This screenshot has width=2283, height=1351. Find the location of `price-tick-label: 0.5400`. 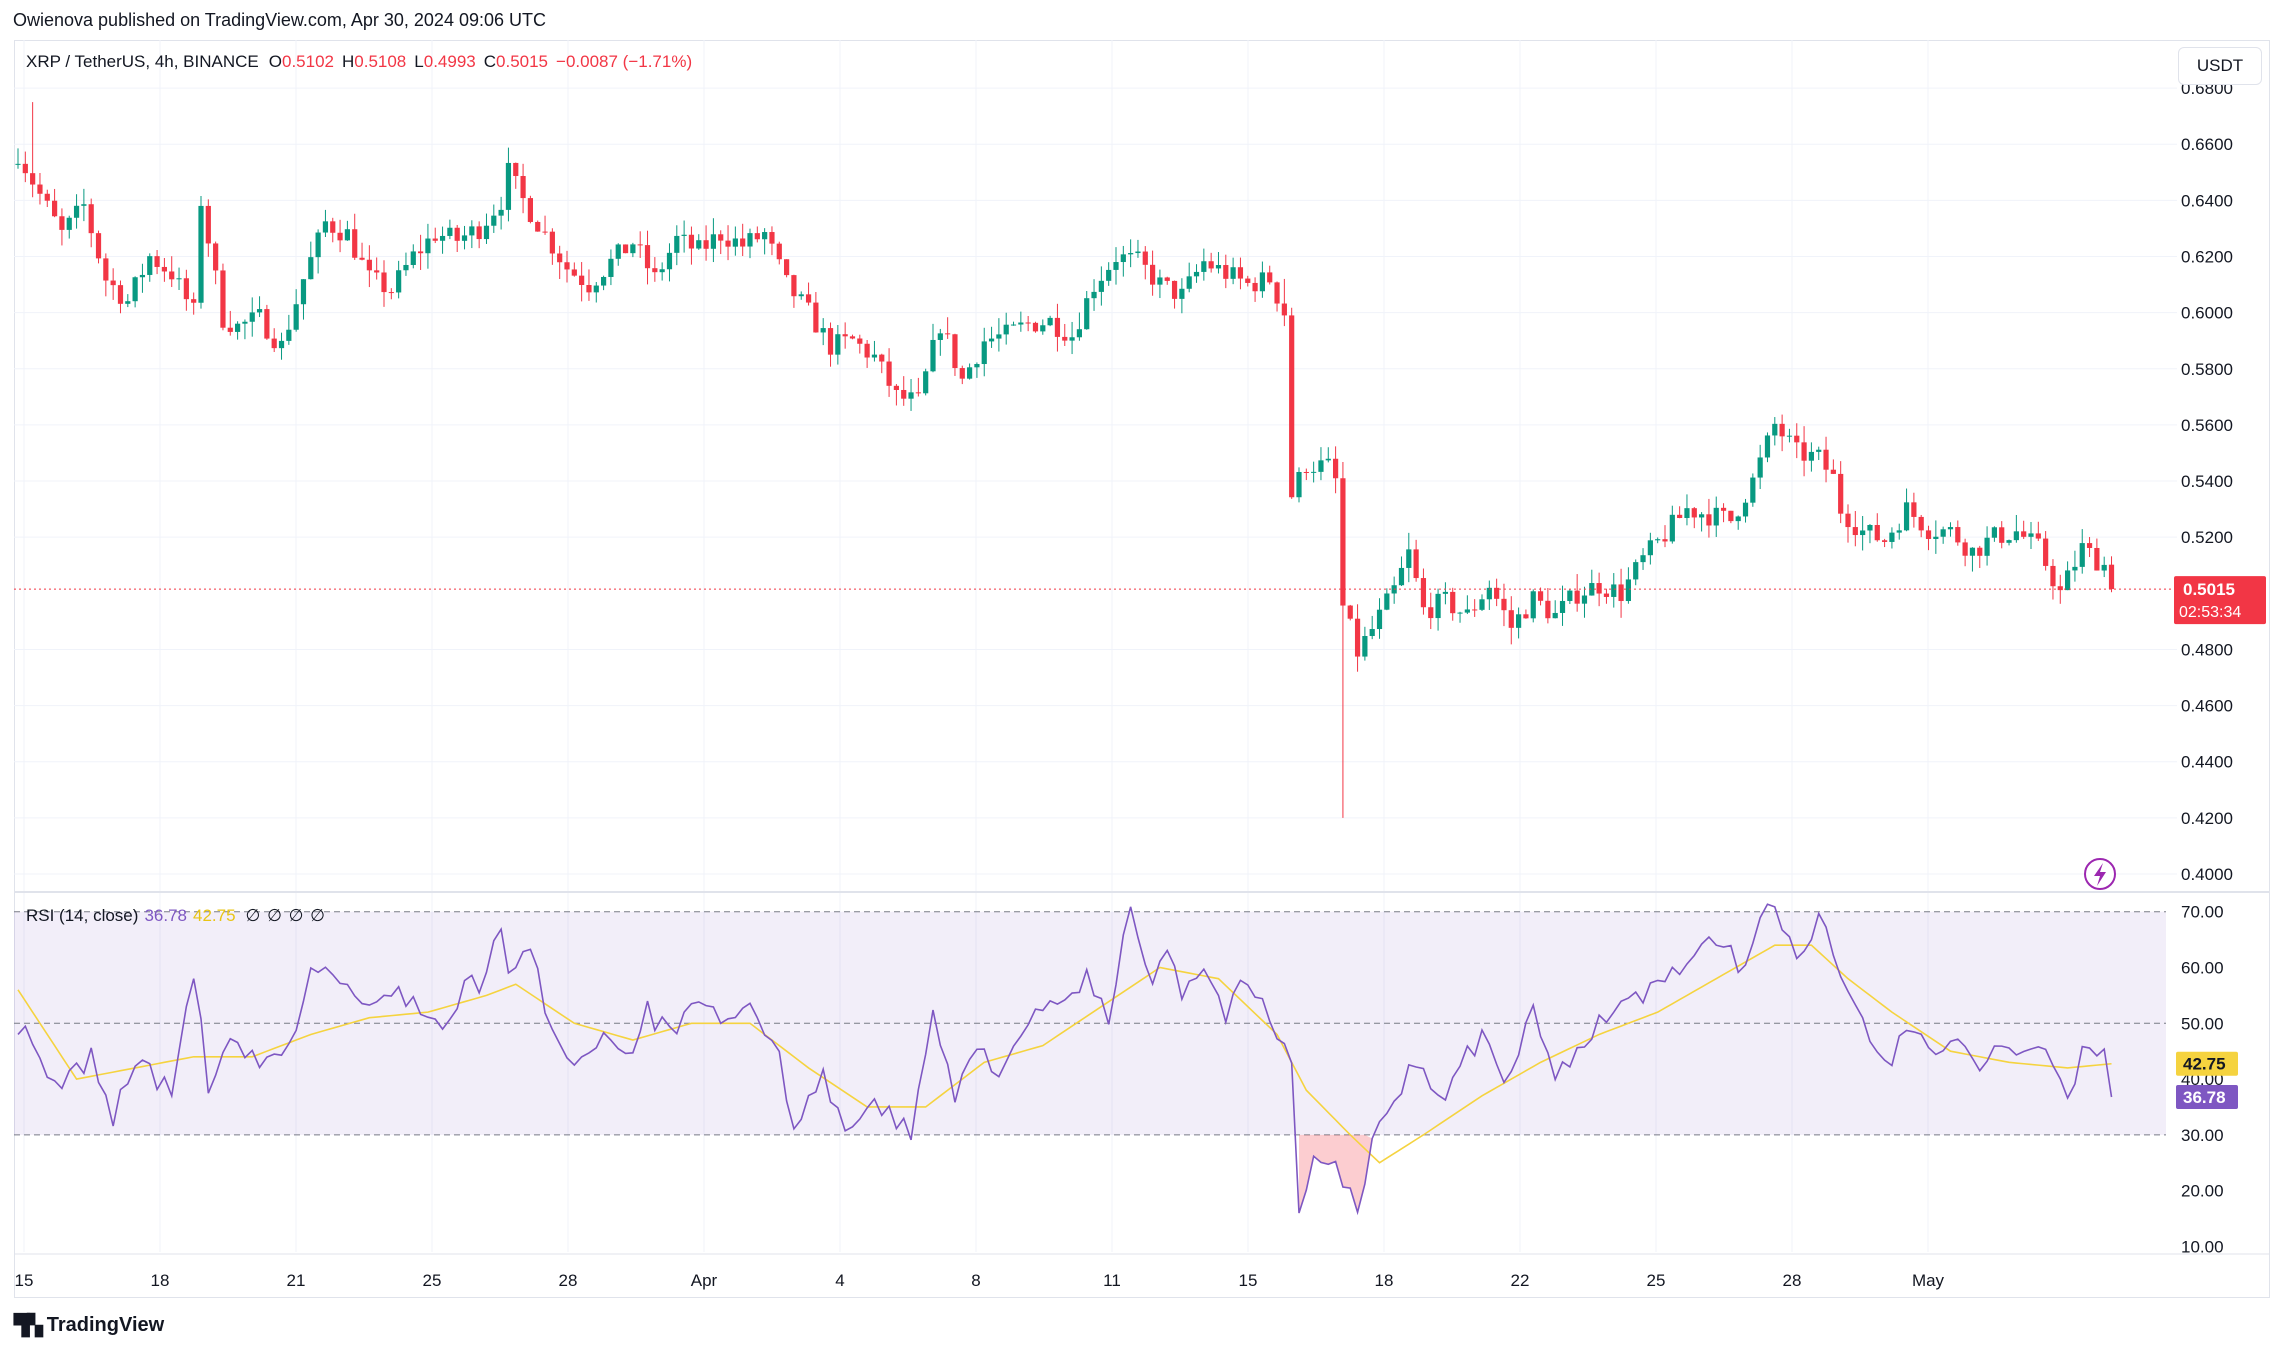

price-tick-label: 0.5400 is located at coordinates (2207, 481).